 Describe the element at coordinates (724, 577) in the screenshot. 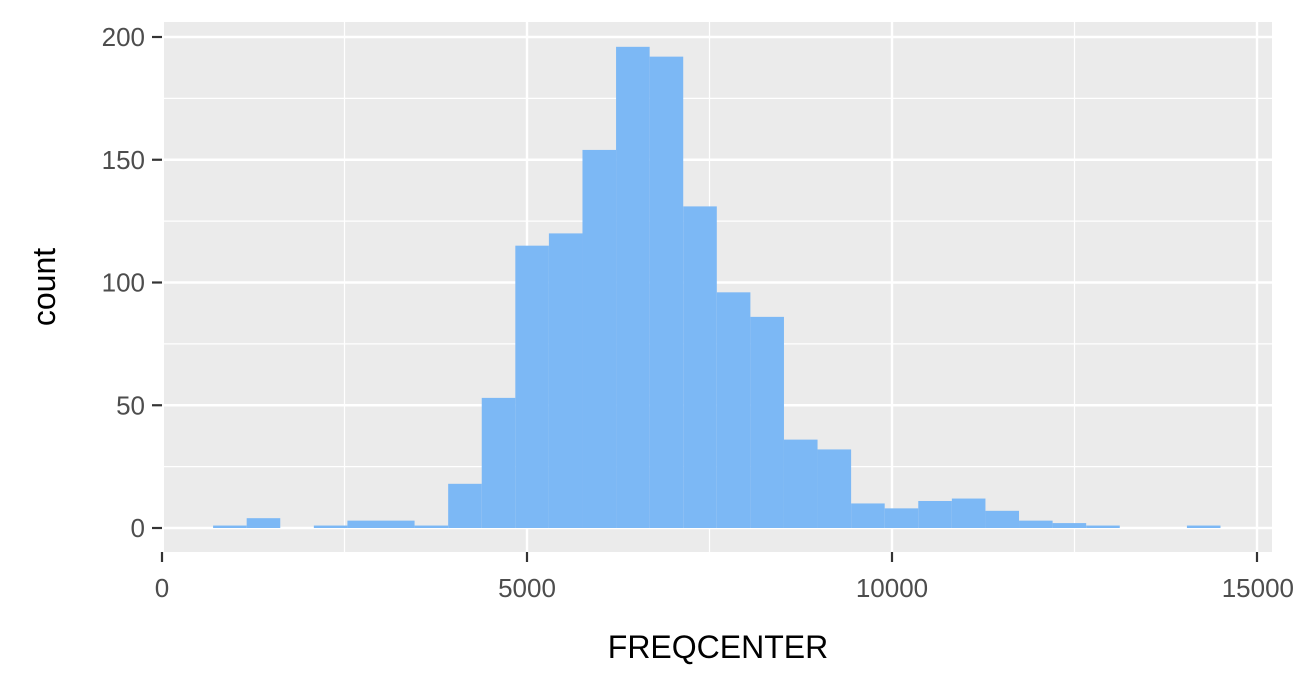

I see `x-axis: 0 5000 10000 15000` at that location.